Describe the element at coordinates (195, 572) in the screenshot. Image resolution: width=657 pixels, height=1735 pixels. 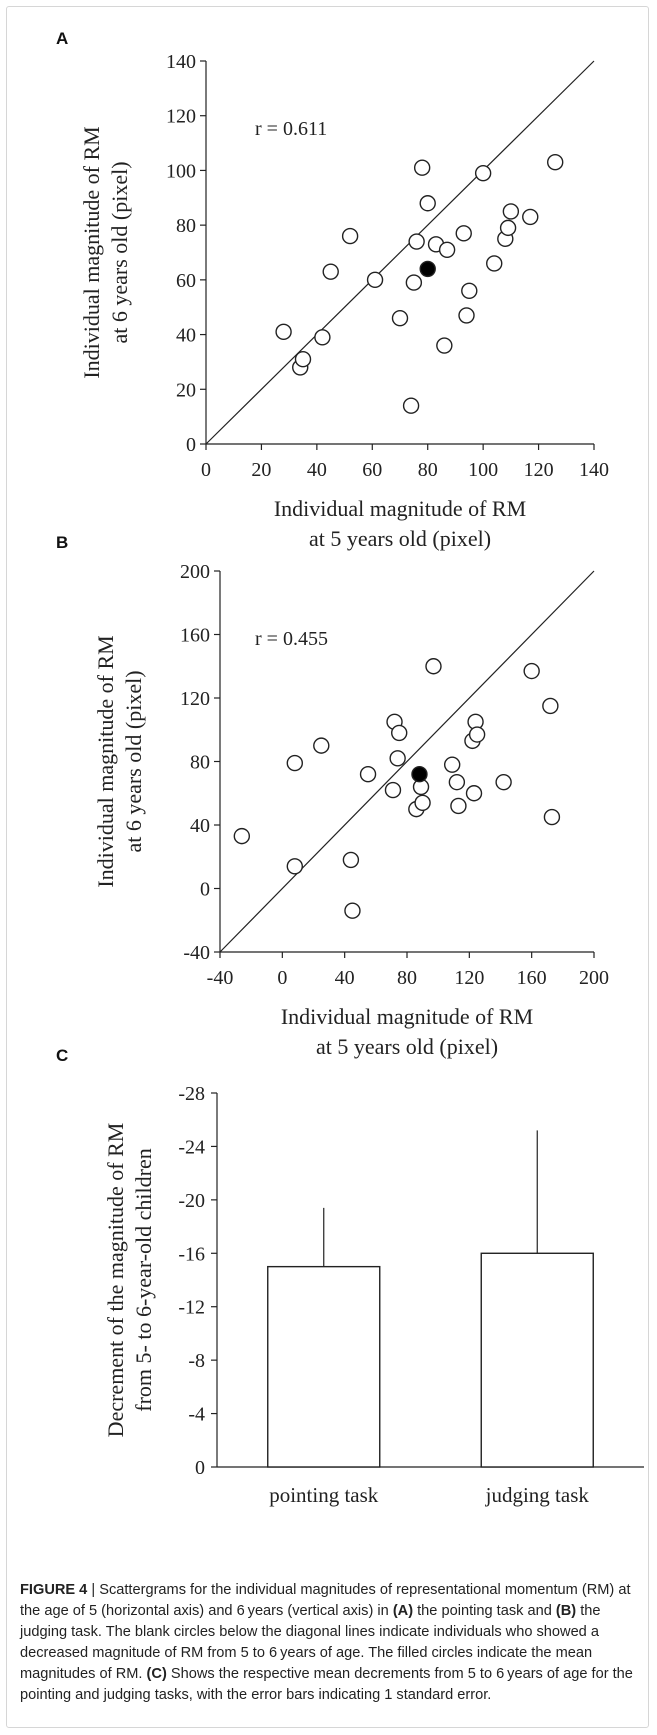
I see `chart-b-y-tick-label: 200` at that location.